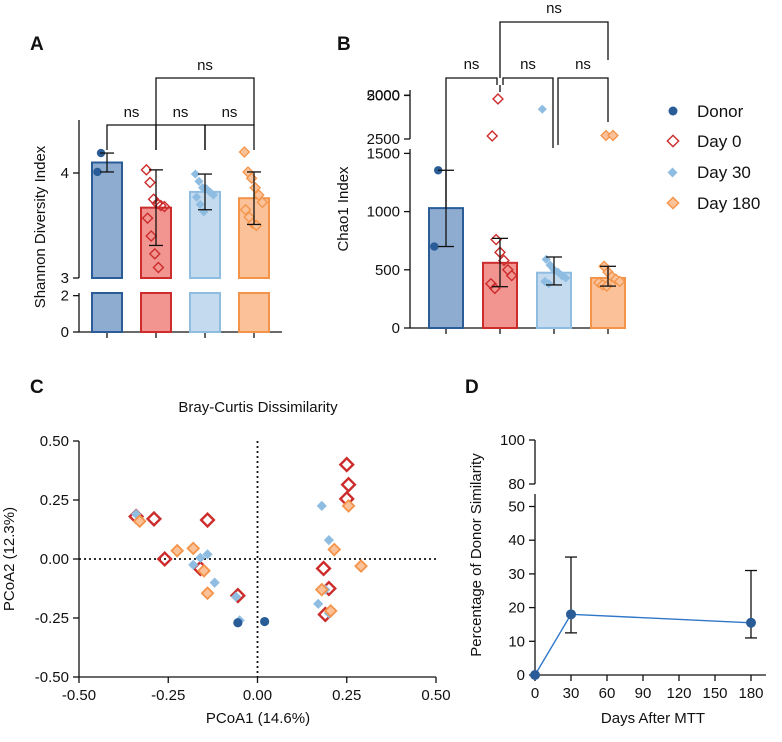  I want to click on chao1-y-tick-label: 0, so click(396, 328).